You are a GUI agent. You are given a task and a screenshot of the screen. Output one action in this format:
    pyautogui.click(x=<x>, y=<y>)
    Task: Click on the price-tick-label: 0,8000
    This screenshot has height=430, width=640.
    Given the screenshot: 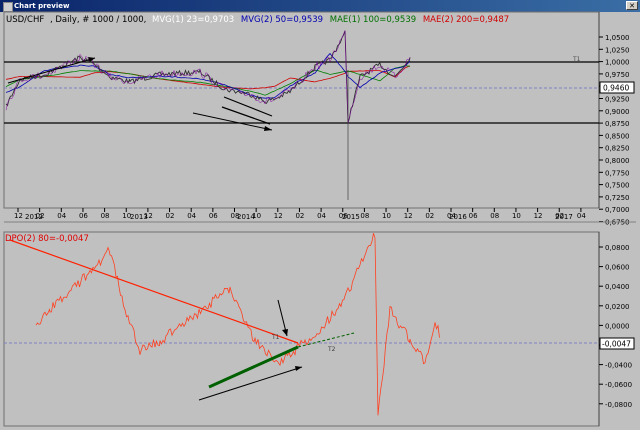 What is the action you would take?
    pyautogui.click(x=617, y=161)
    